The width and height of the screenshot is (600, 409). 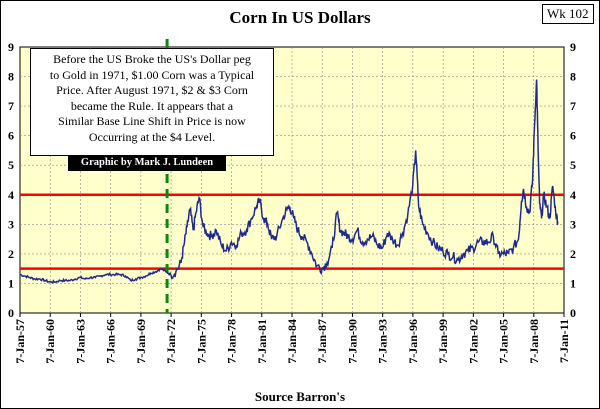 What do you see at coordinates (573, 165) in the screenshot?
I see `y-tick-label-right: 5` at bounding box center [573, 165].